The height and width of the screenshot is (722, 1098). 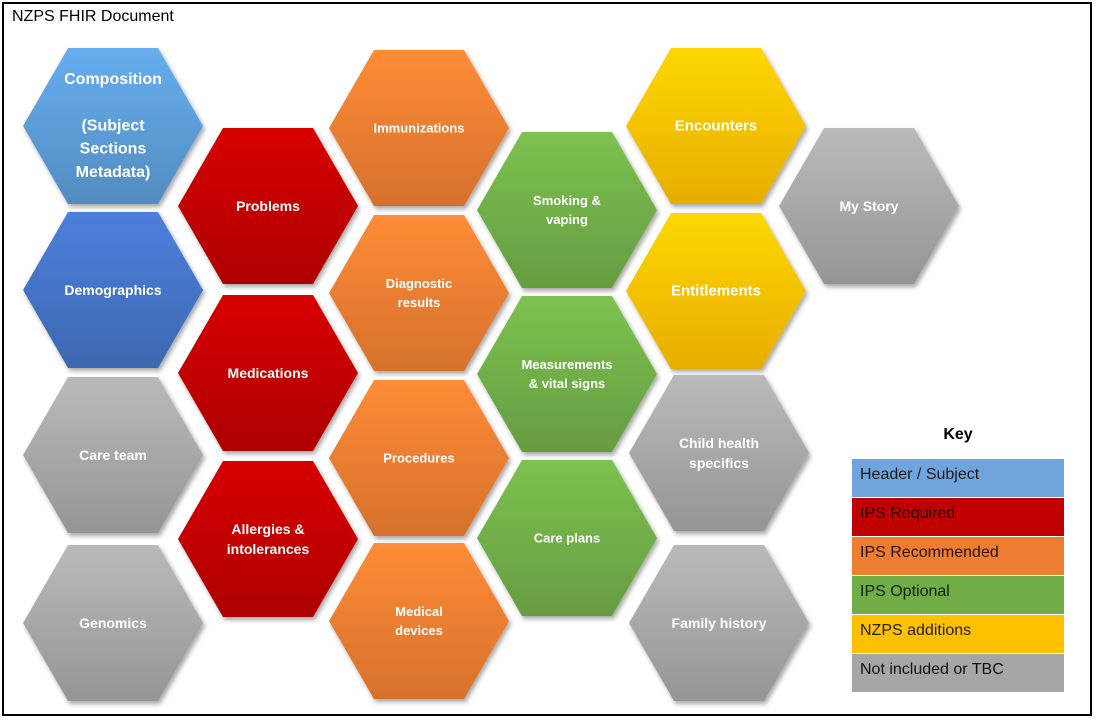 I want to click on hexagon-family-history: Family history, so click(x=719, y=623).